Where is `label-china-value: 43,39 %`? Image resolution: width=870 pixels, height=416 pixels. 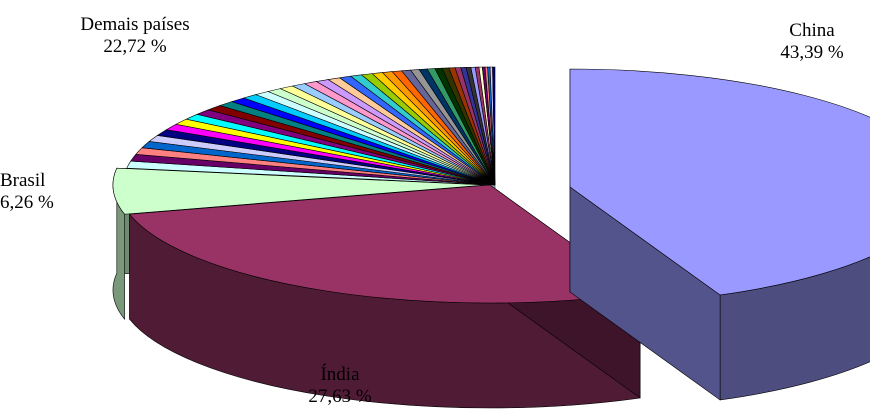 label-china-value: 43,39 % is located at coordinates (812, 52).